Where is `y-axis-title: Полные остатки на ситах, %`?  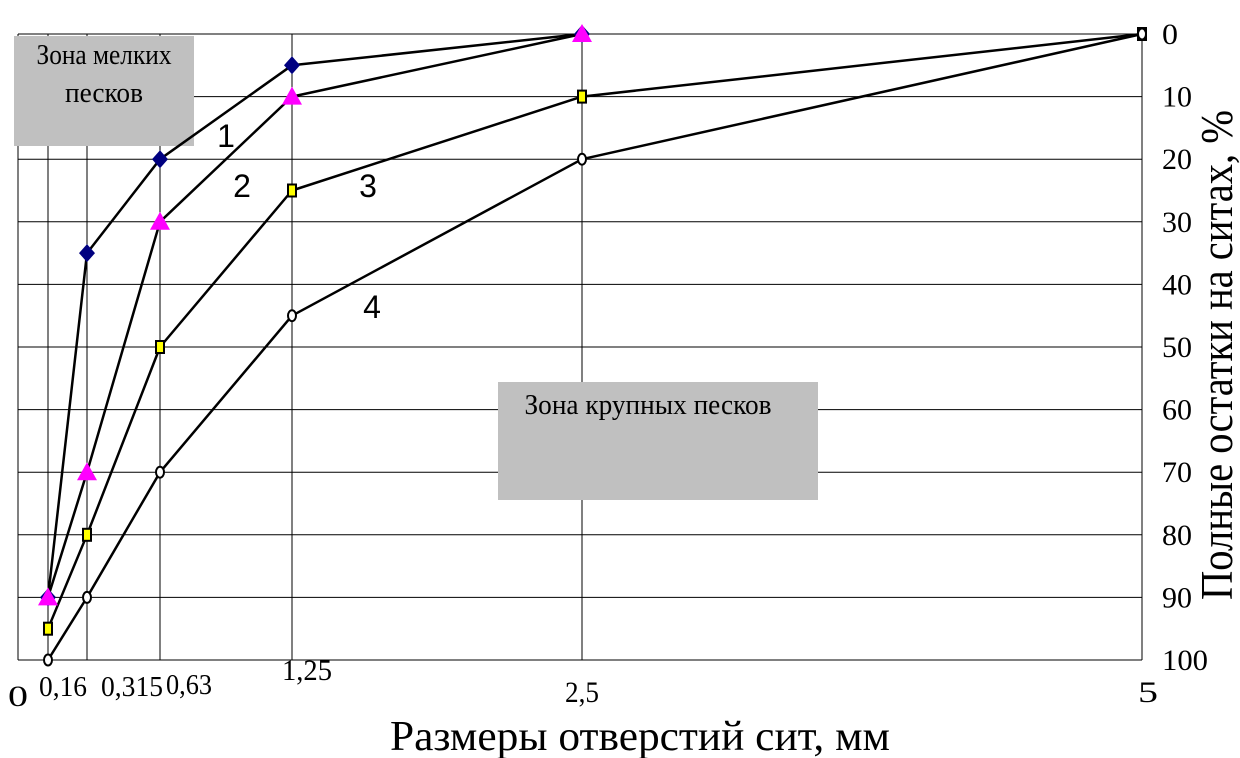 y-axis-title: Полные остатки на ситах, % is located at coordinates (1215, 355).